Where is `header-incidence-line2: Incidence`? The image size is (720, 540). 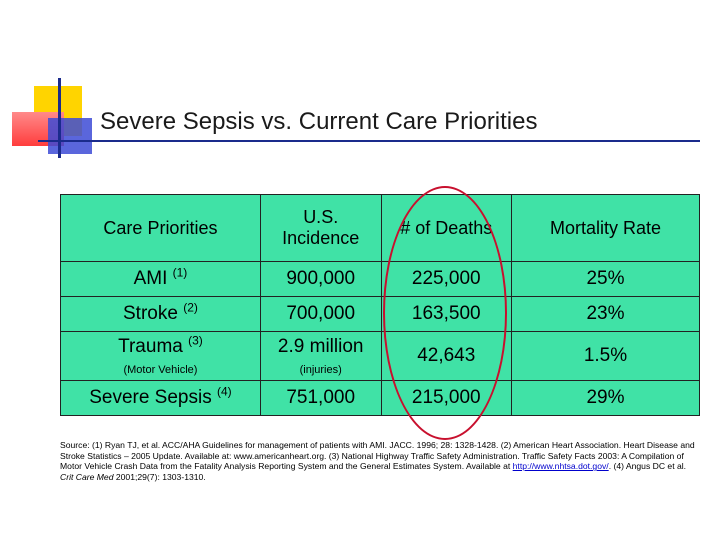 header-incidence-line2: Incidence is located at coordinates (321, 238).